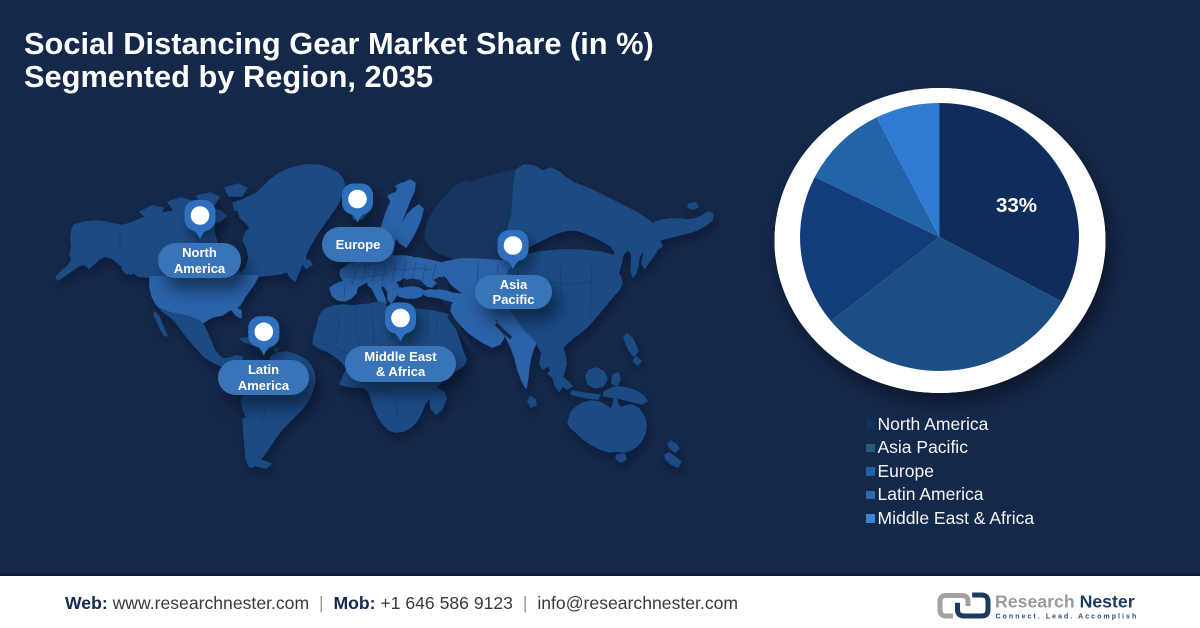  What do you see at coordinates (1067, 617) in the screenshot?
I see `svg-text: Connect. Lead. Accomplish` at bounding box center [1067, 617].